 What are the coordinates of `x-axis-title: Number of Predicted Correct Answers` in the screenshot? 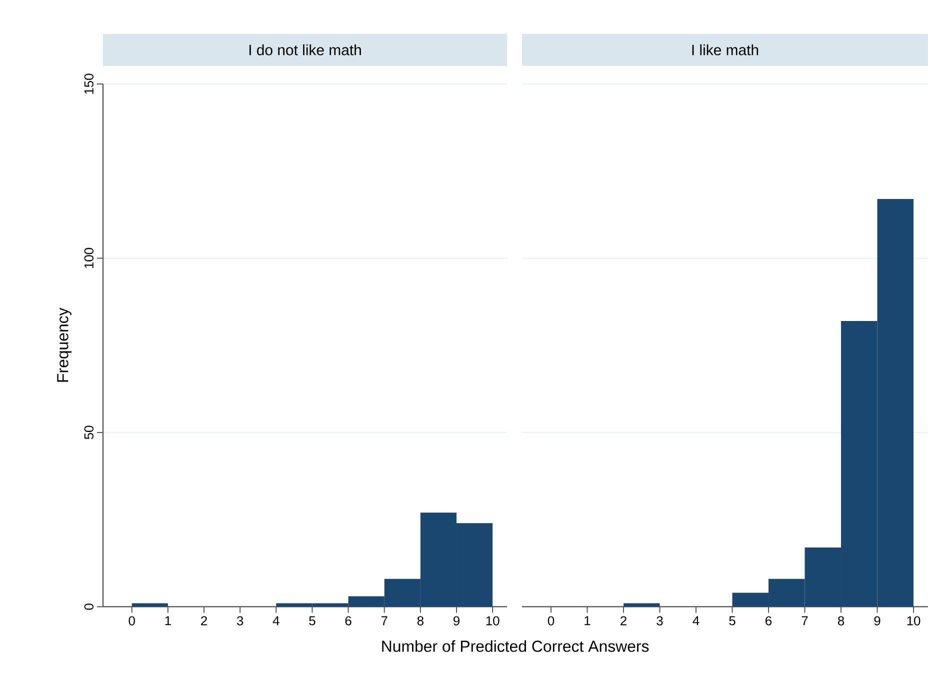 It's located at (515, 646).